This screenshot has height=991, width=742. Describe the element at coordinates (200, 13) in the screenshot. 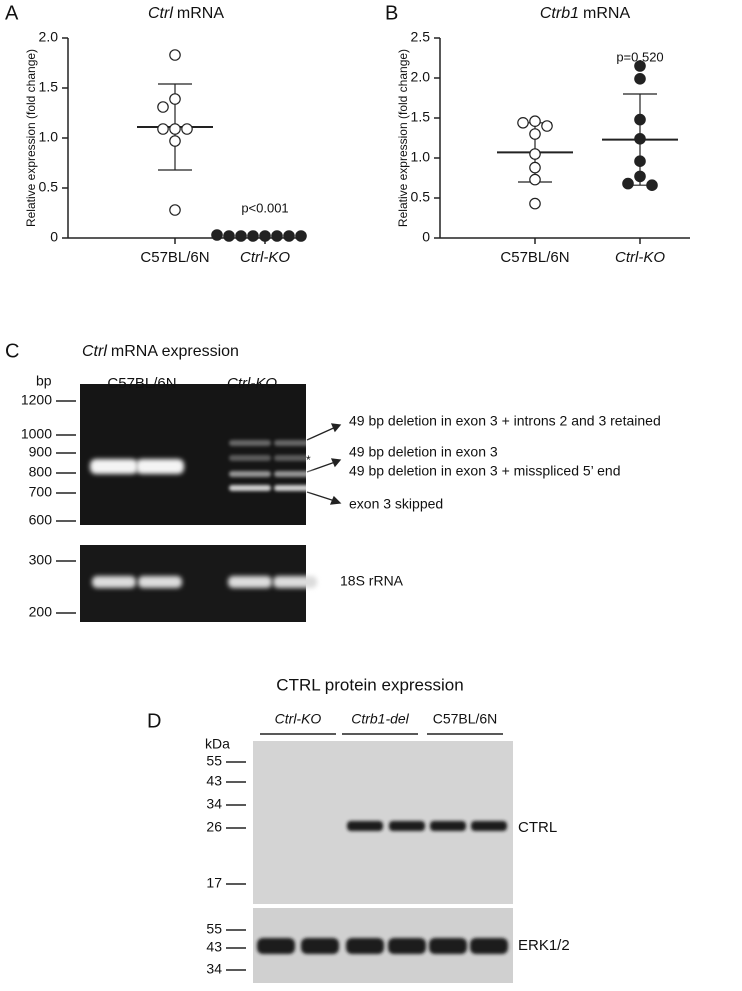

I see `title-text: mRNA` at that location.